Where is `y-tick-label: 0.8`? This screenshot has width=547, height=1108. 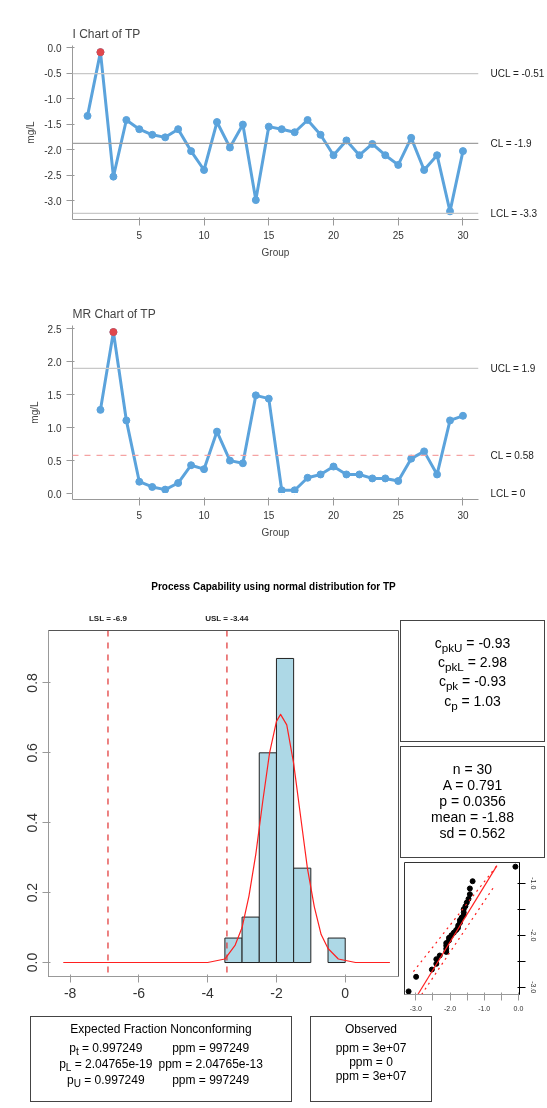
y-tick-label: 0.8 is located at coordinates (32, 682).